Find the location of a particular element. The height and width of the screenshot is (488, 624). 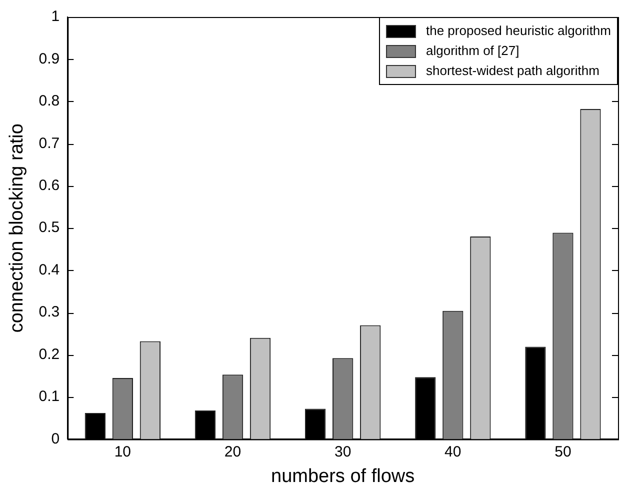

legend-label: shortest-widest path algorithm is located at coordinates (513, 71).